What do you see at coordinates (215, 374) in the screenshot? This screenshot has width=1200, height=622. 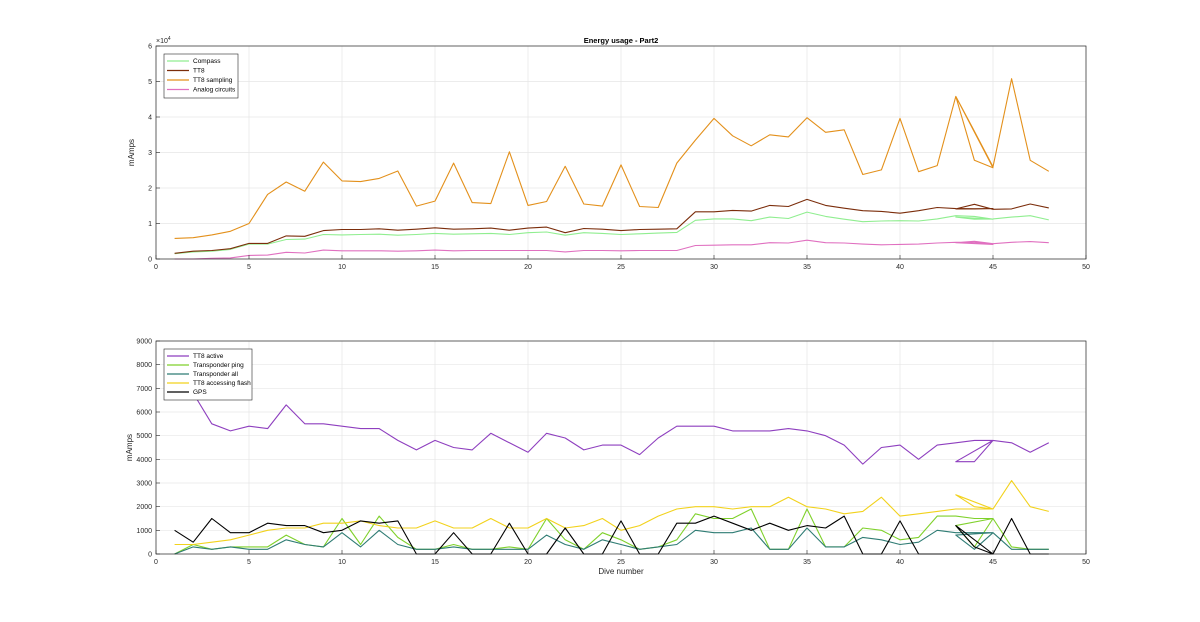 I see `legend-entry: Transponder all` at bounding box center [215, 374].